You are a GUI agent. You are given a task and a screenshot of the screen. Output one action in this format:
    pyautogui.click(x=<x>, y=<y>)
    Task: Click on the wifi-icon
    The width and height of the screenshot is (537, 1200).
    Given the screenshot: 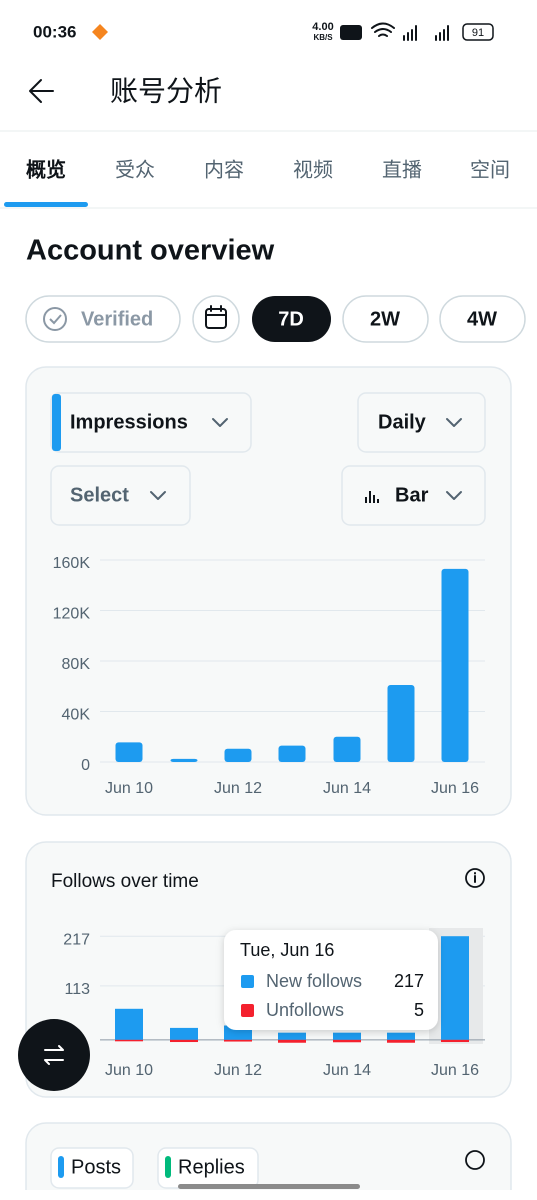 What is the action you would take?
    pyautogui.click(x=383, y=29)
    